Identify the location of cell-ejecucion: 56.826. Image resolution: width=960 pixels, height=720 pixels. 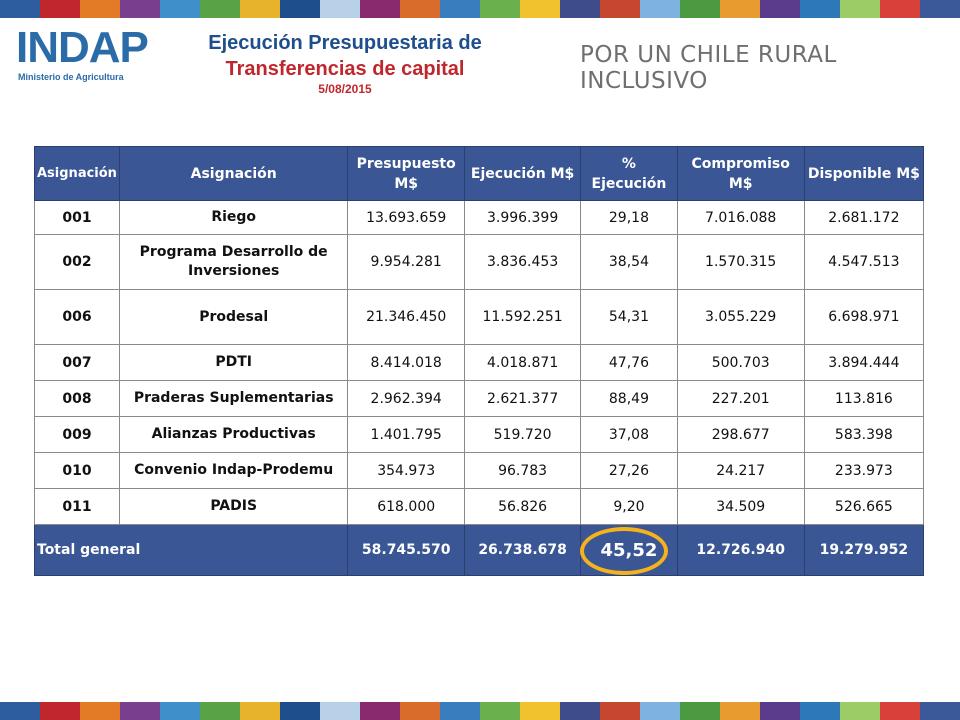
(522, 506).